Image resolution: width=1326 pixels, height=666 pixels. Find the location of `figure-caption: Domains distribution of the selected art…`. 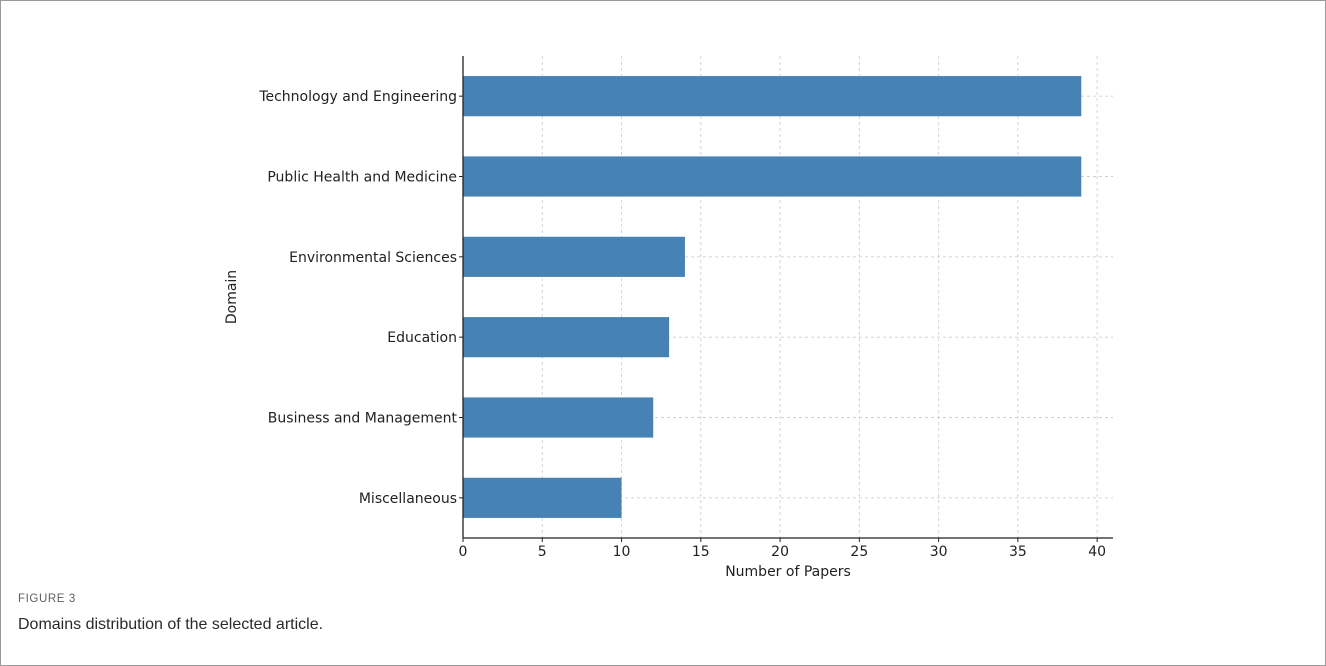

figure-caption: Domains distribution of the selected art… is located at coordinates (171, 624).